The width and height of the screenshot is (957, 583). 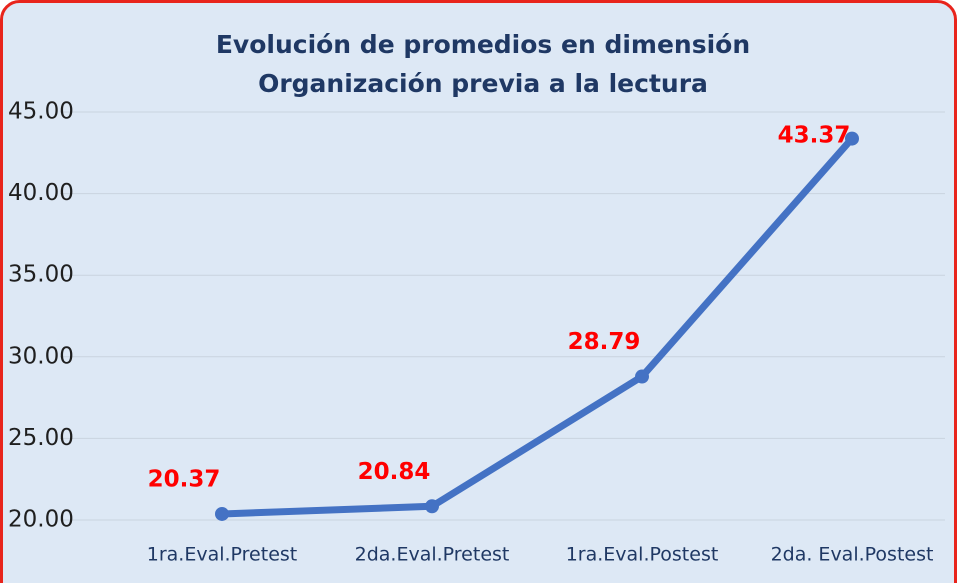 I want to click on x-tick-label: 2da.Eval.Pretest, so click(x=432, y=555).